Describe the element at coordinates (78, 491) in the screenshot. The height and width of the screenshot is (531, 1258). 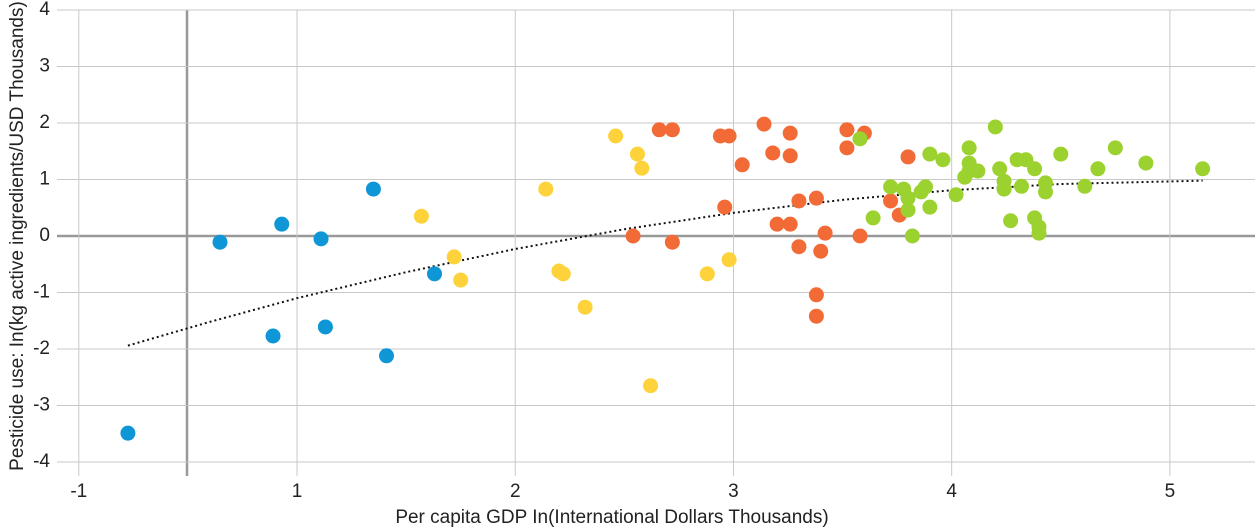
I see `x-tick-label: -1` at that location.